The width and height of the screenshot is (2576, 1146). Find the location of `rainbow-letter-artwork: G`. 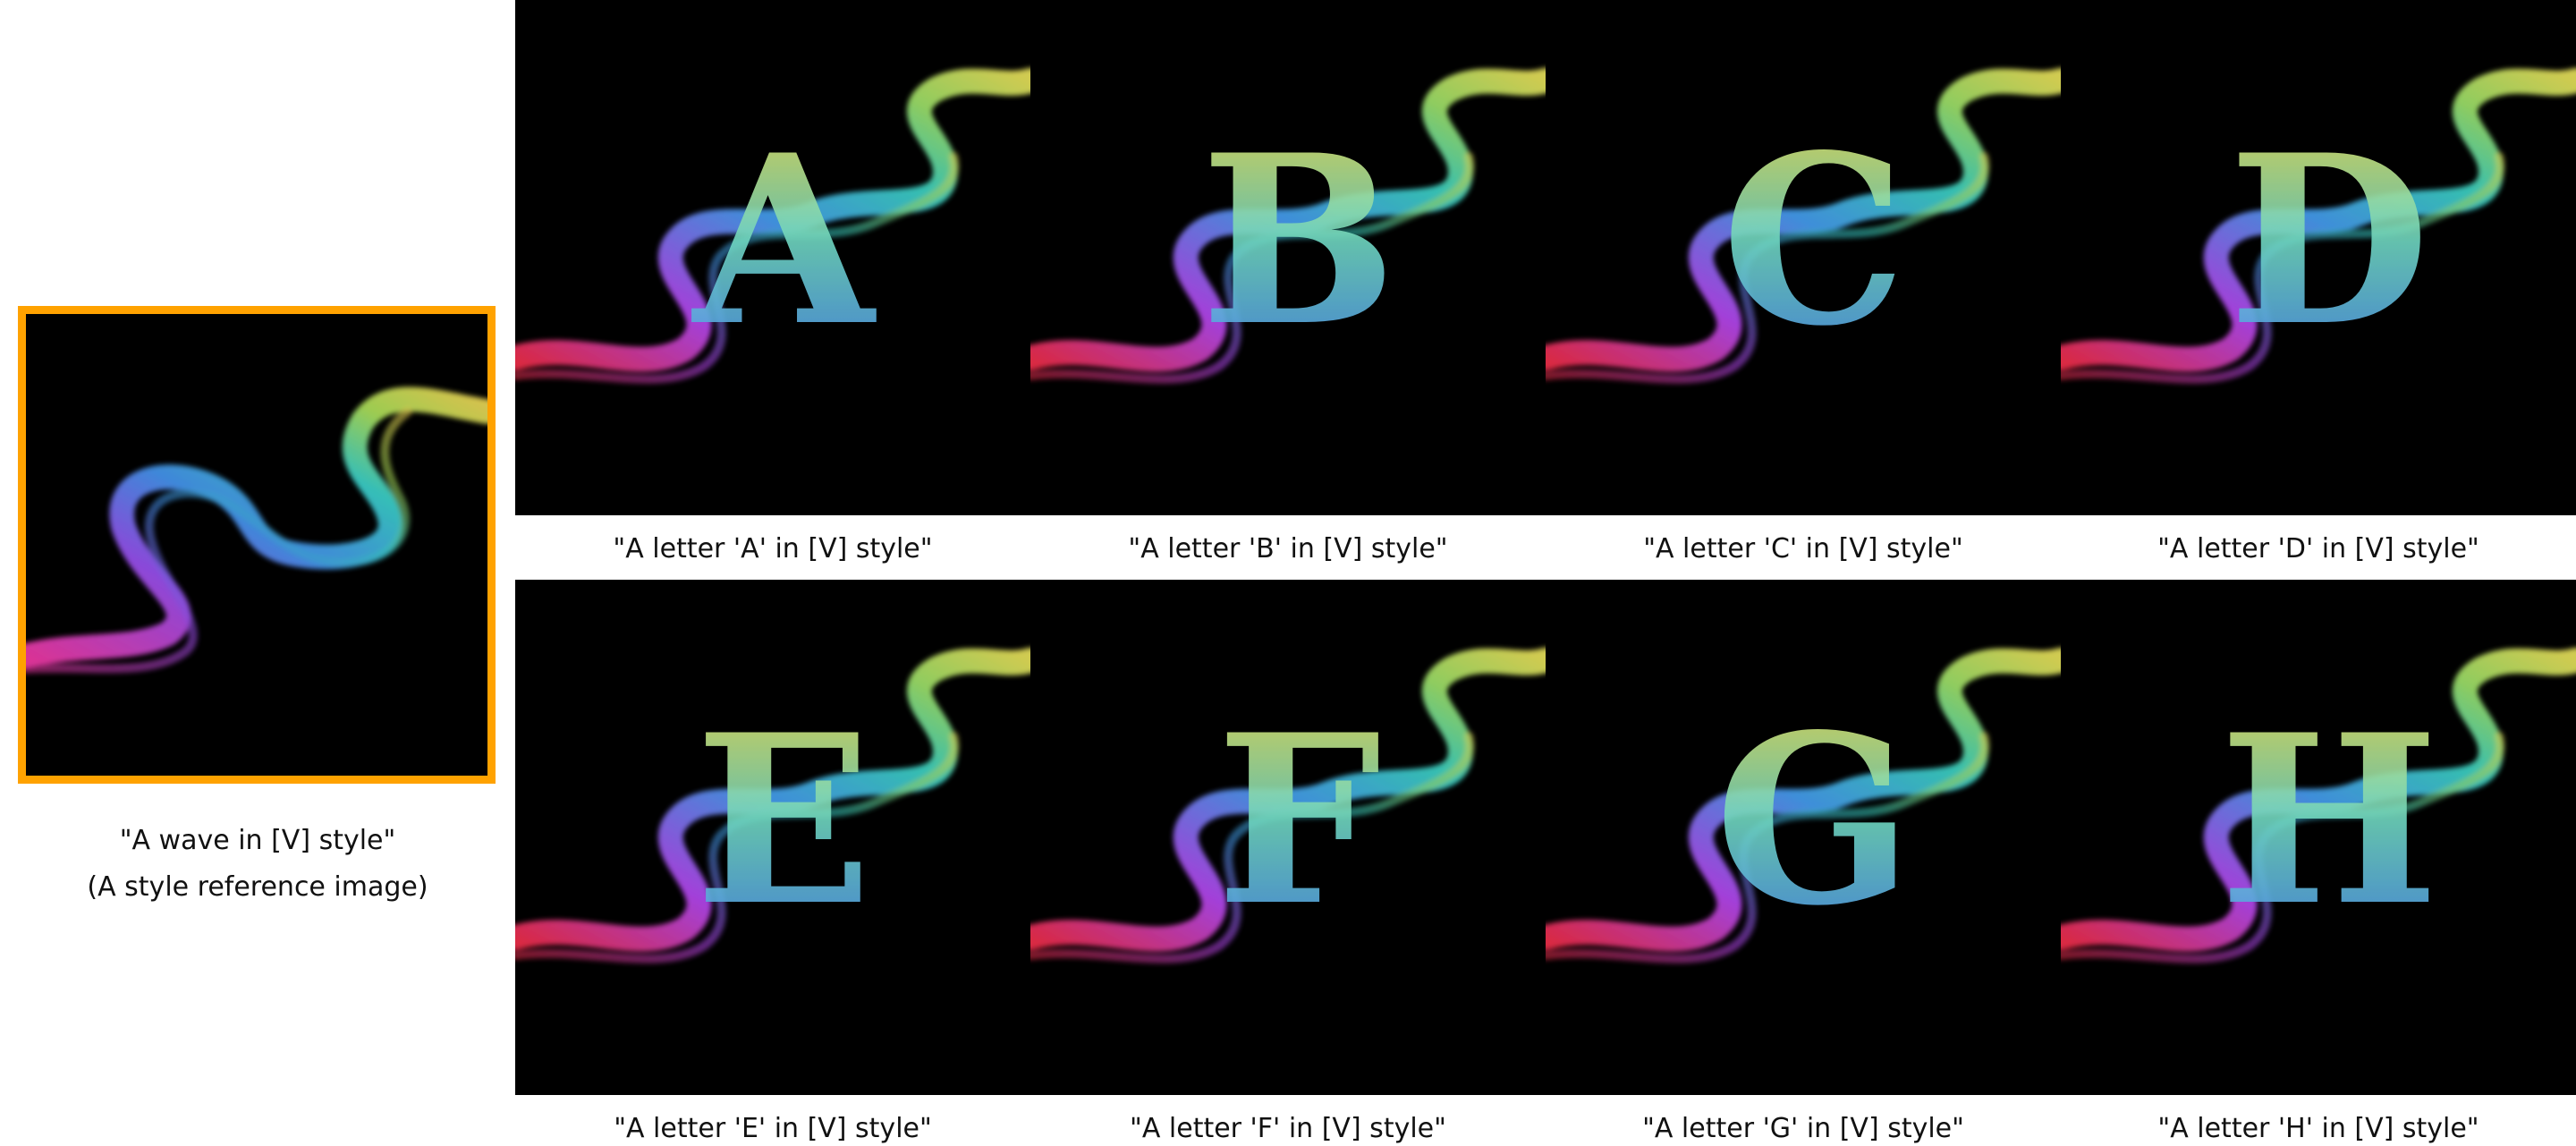

rainbow-letter-artwork: G is located at coordinates (1803, 805).